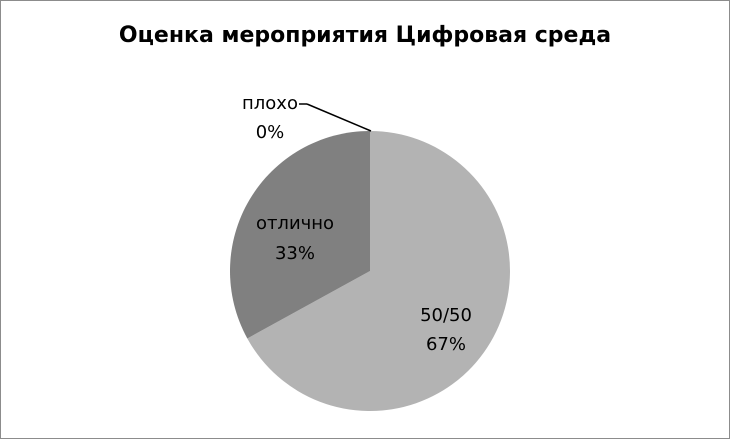 The width and height of the screenshot is (730, 439). I want to click on data-label-5050-name: 50/50, so click(446, 315).